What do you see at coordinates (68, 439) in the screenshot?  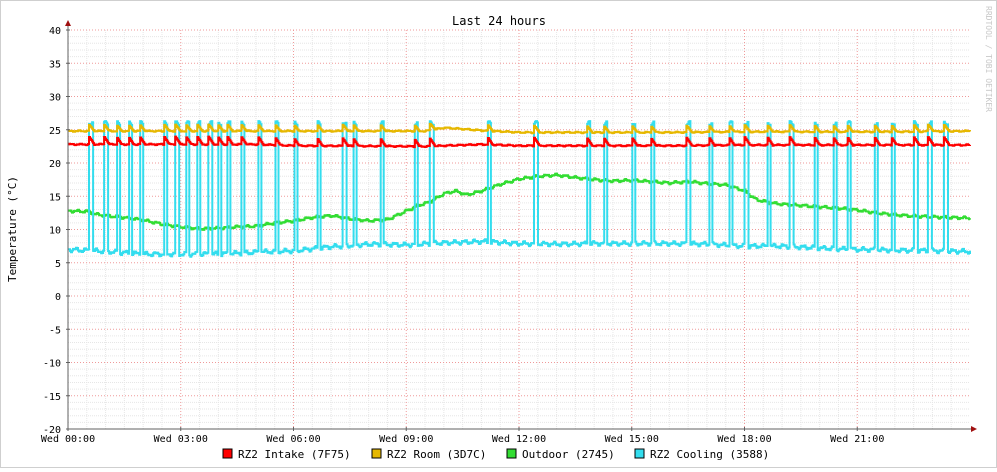 I see `x-tick-label: Wed 00:00` at bounding box center [68, 439].